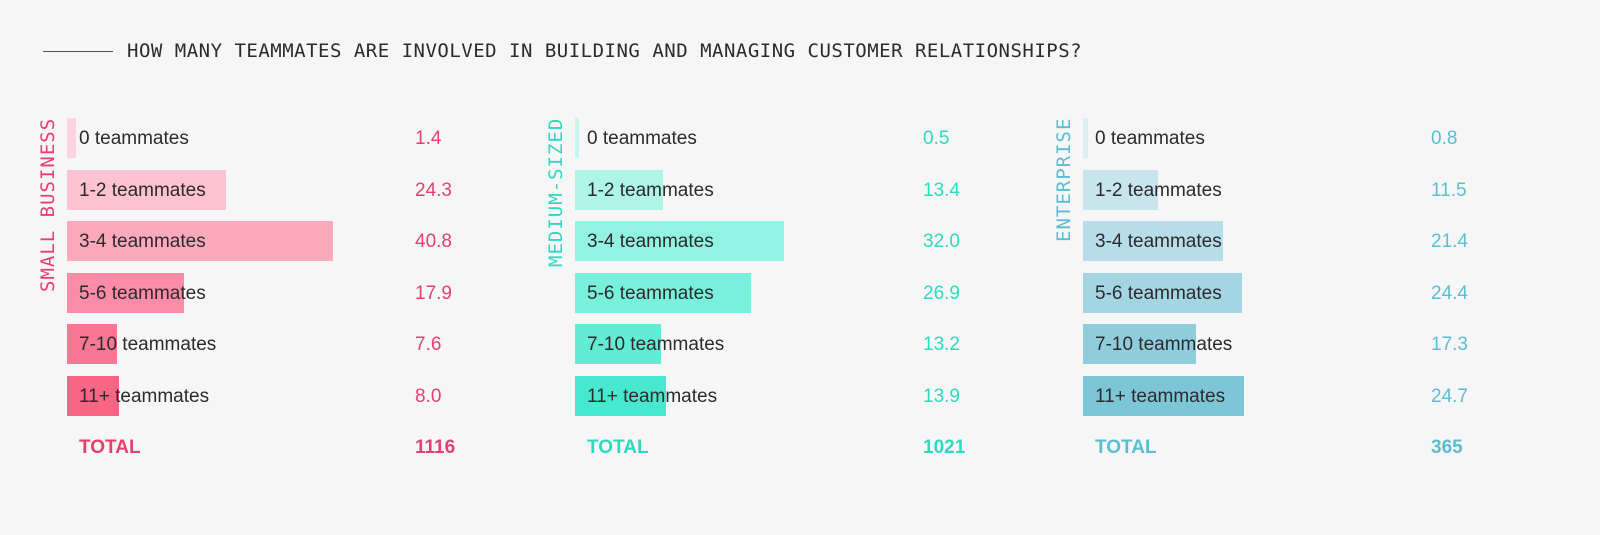 Image resolution: width=1600 pixels, height=535 pixels. Describe the element at coordinates (936, 138) in the screenshot. I see `value-label: 0.5` at that location.